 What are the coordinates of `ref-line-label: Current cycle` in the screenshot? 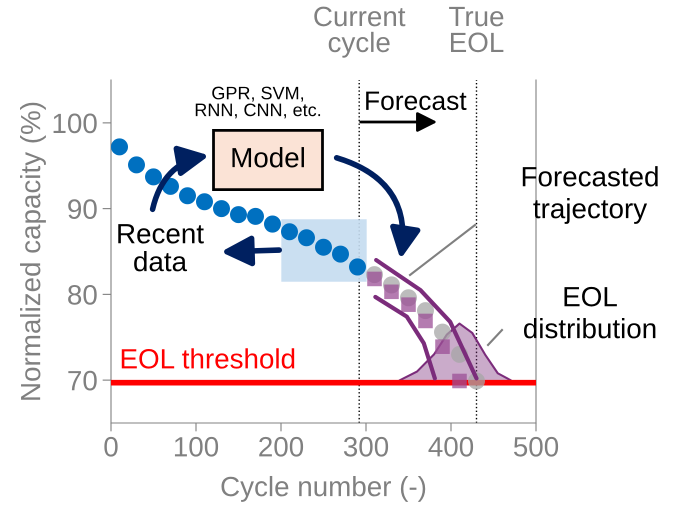 It's located at (360, 32).